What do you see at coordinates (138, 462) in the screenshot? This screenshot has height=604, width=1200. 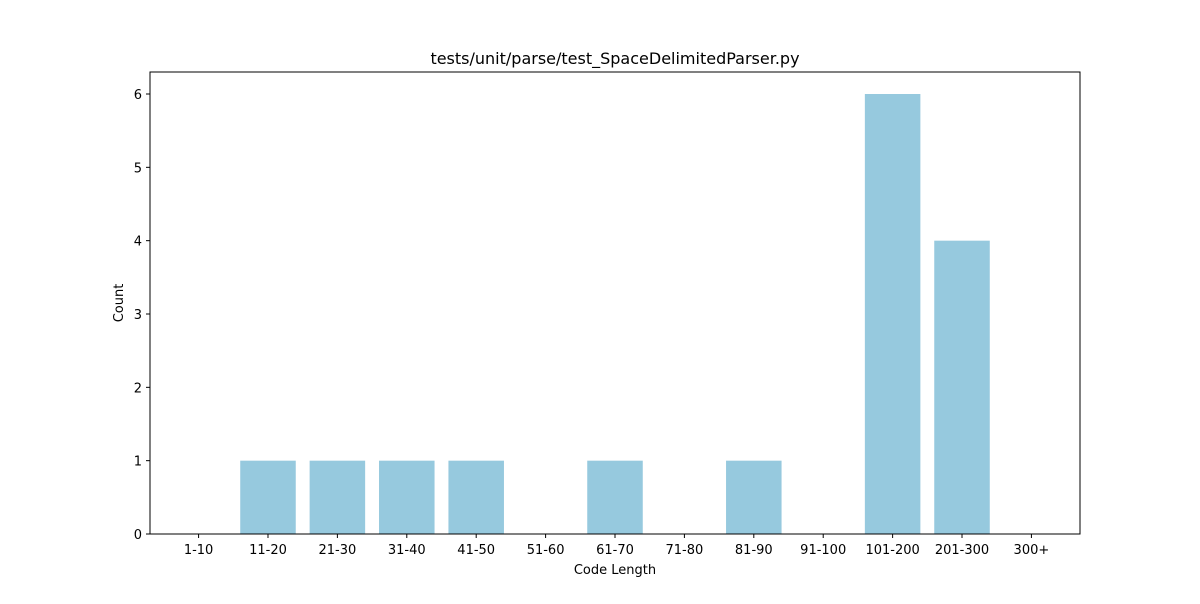 I see `y-tick-label: 1` at bounding box center [138, 462].